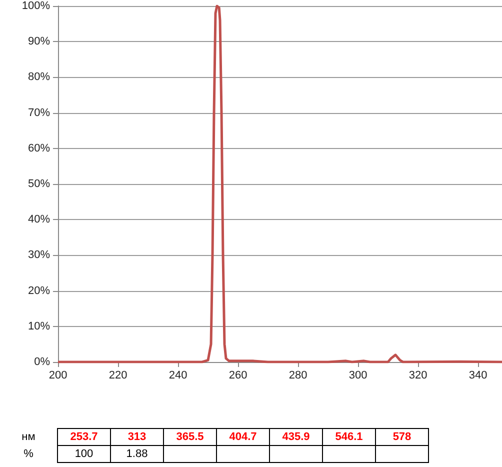 Image resolution: width=502 pixels, height=467 pixels. I want to click on y-tick-label: 40%, so click(39, 220).